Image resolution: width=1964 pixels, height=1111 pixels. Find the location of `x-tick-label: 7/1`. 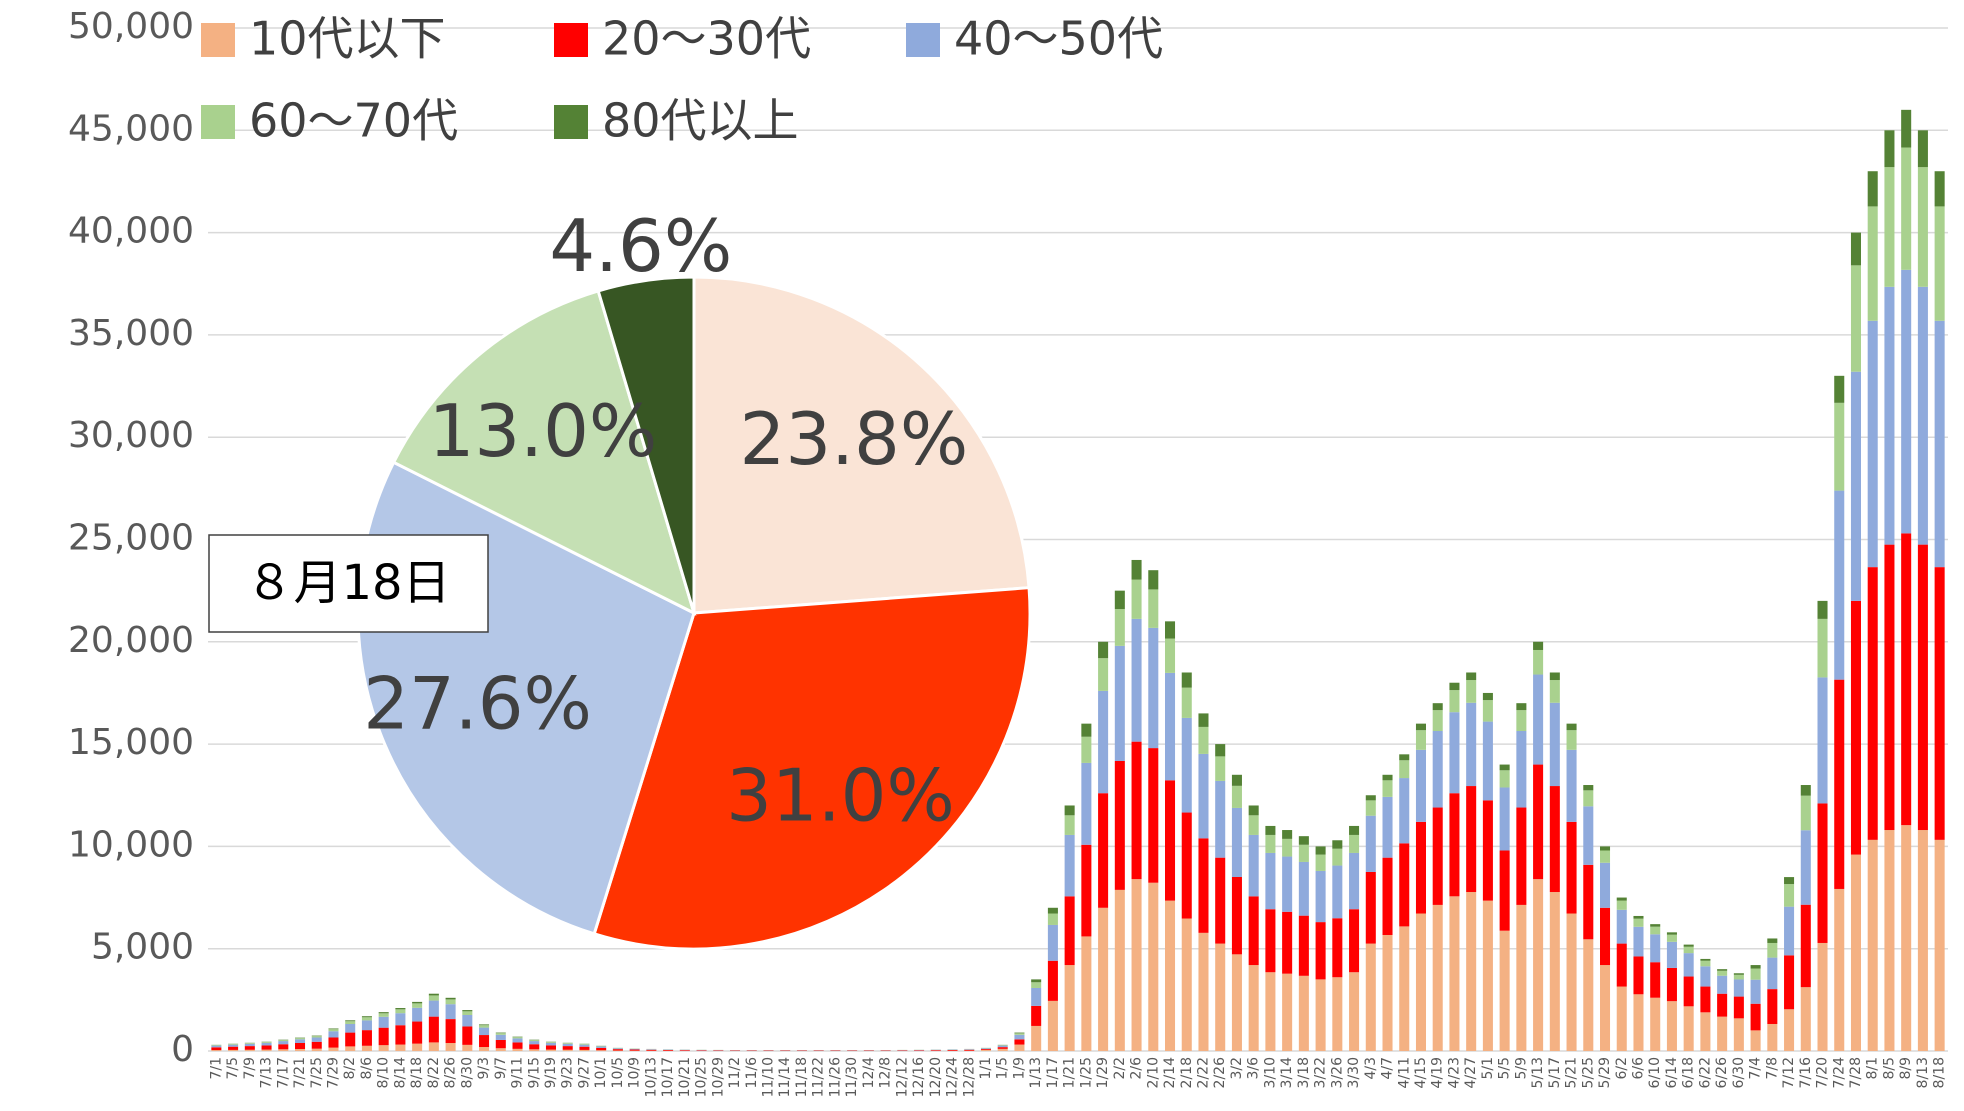

x-tick-label: 7/1 is located at coordinates (216, 1068).